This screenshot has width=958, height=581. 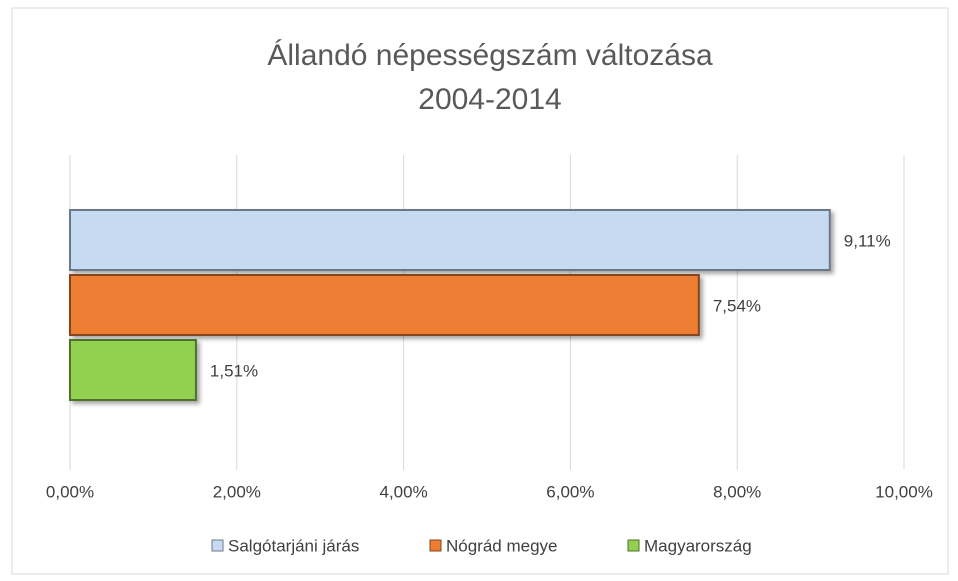 I want to click on x-tick-label: 6,00%, so click(x=570, y=491).